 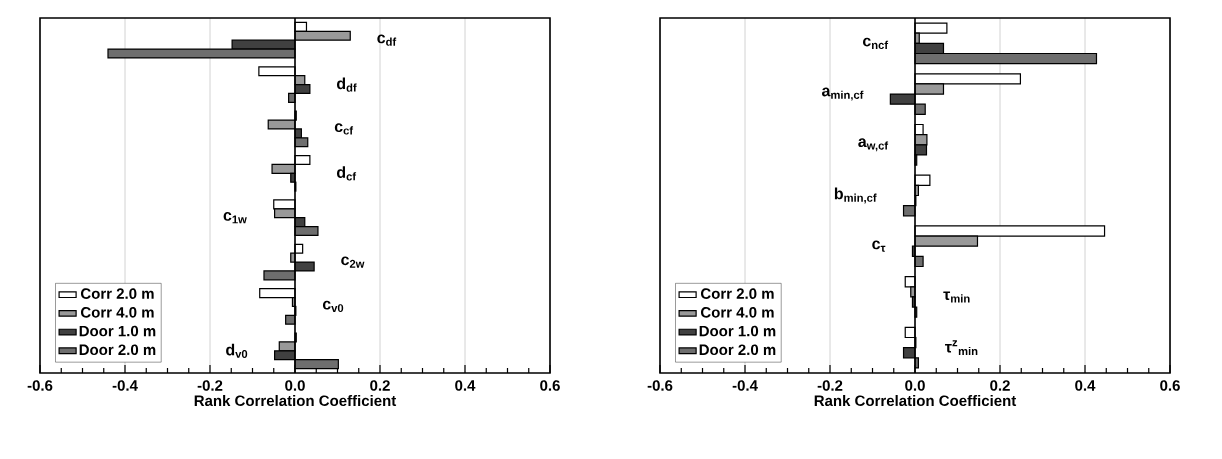 What do you see at coordinates (237, 350) in the screenshot?
I see `y-tick-label: d$_{v0}$` at bounding box center [237, 350].